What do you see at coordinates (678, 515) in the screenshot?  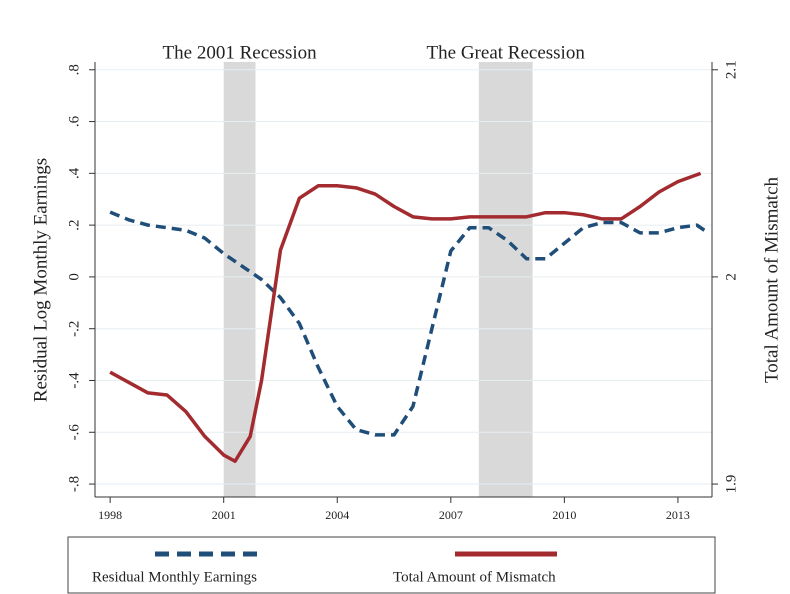 I see `x-tick-label: 2013` at bounding box center [678, 515].